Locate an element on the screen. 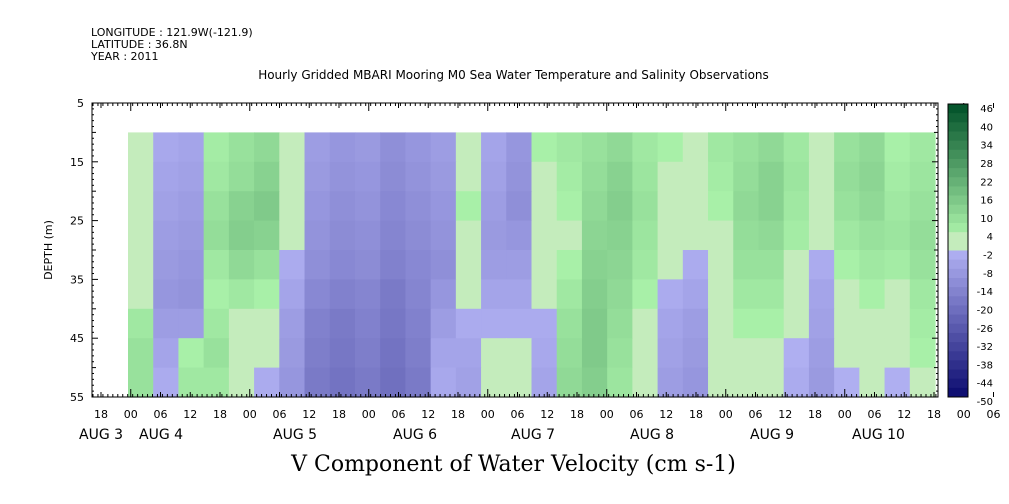  colorbar-tick-label: -2 is located at coordinates (988, 256).